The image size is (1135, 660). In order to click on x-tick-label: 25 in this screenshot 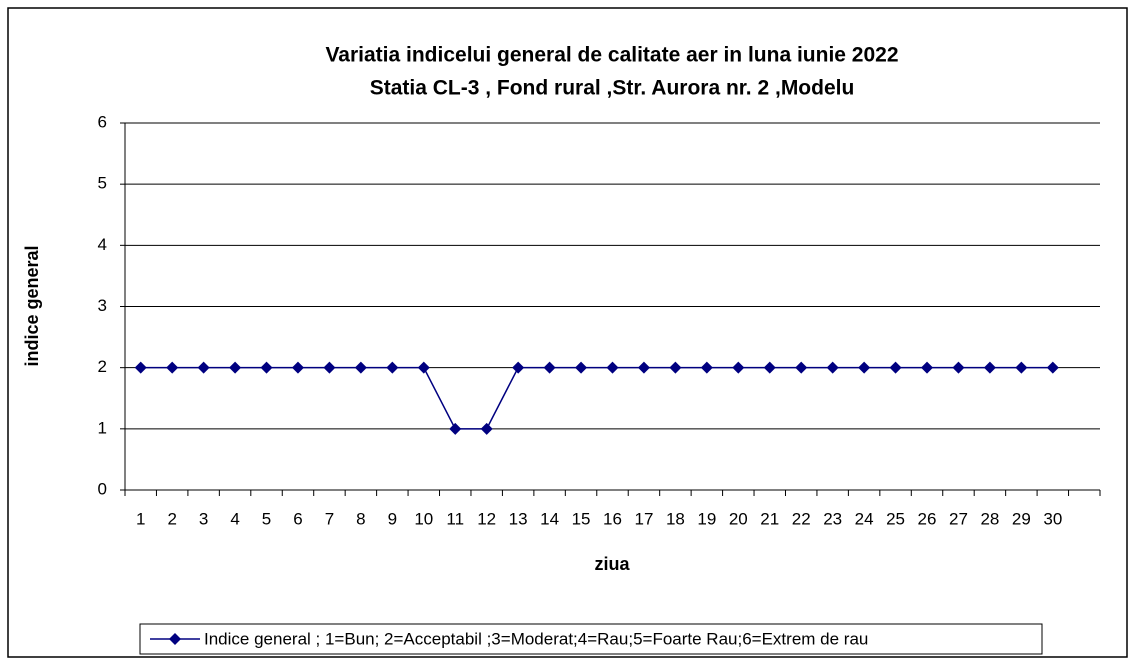, I will do `click(895, 518)`.